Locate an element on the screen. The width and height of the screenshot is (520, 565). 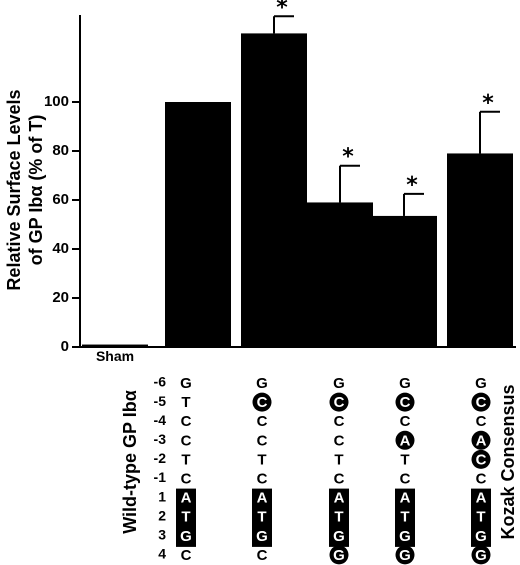
y-tick-label: 100 is located at coordinates (56, 101).